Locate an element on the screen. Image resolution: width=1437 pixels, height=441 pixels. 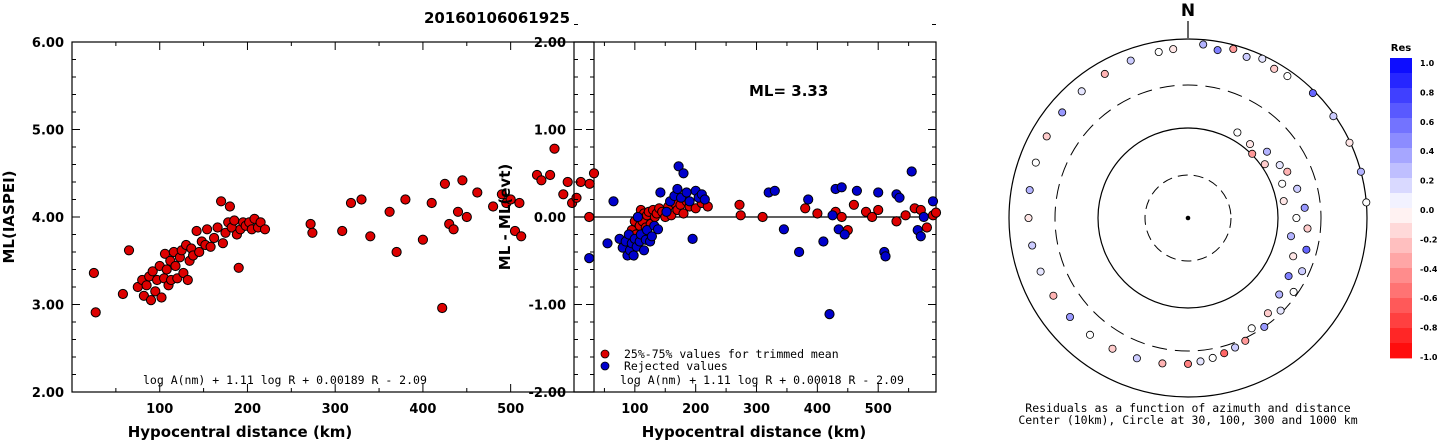
left-x-tick-label: 500 is located at coordinates (510, 409).